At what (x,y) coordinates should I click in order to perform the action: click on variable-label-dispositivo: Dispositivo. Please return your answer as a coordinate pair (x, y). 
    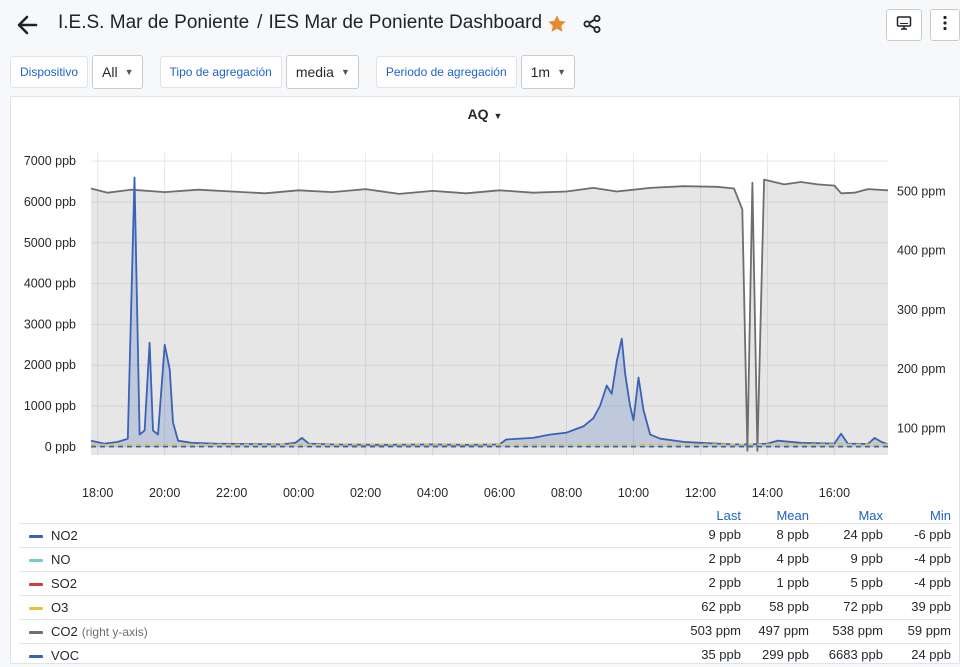
    Looking at the image, I should click on (49, 72).